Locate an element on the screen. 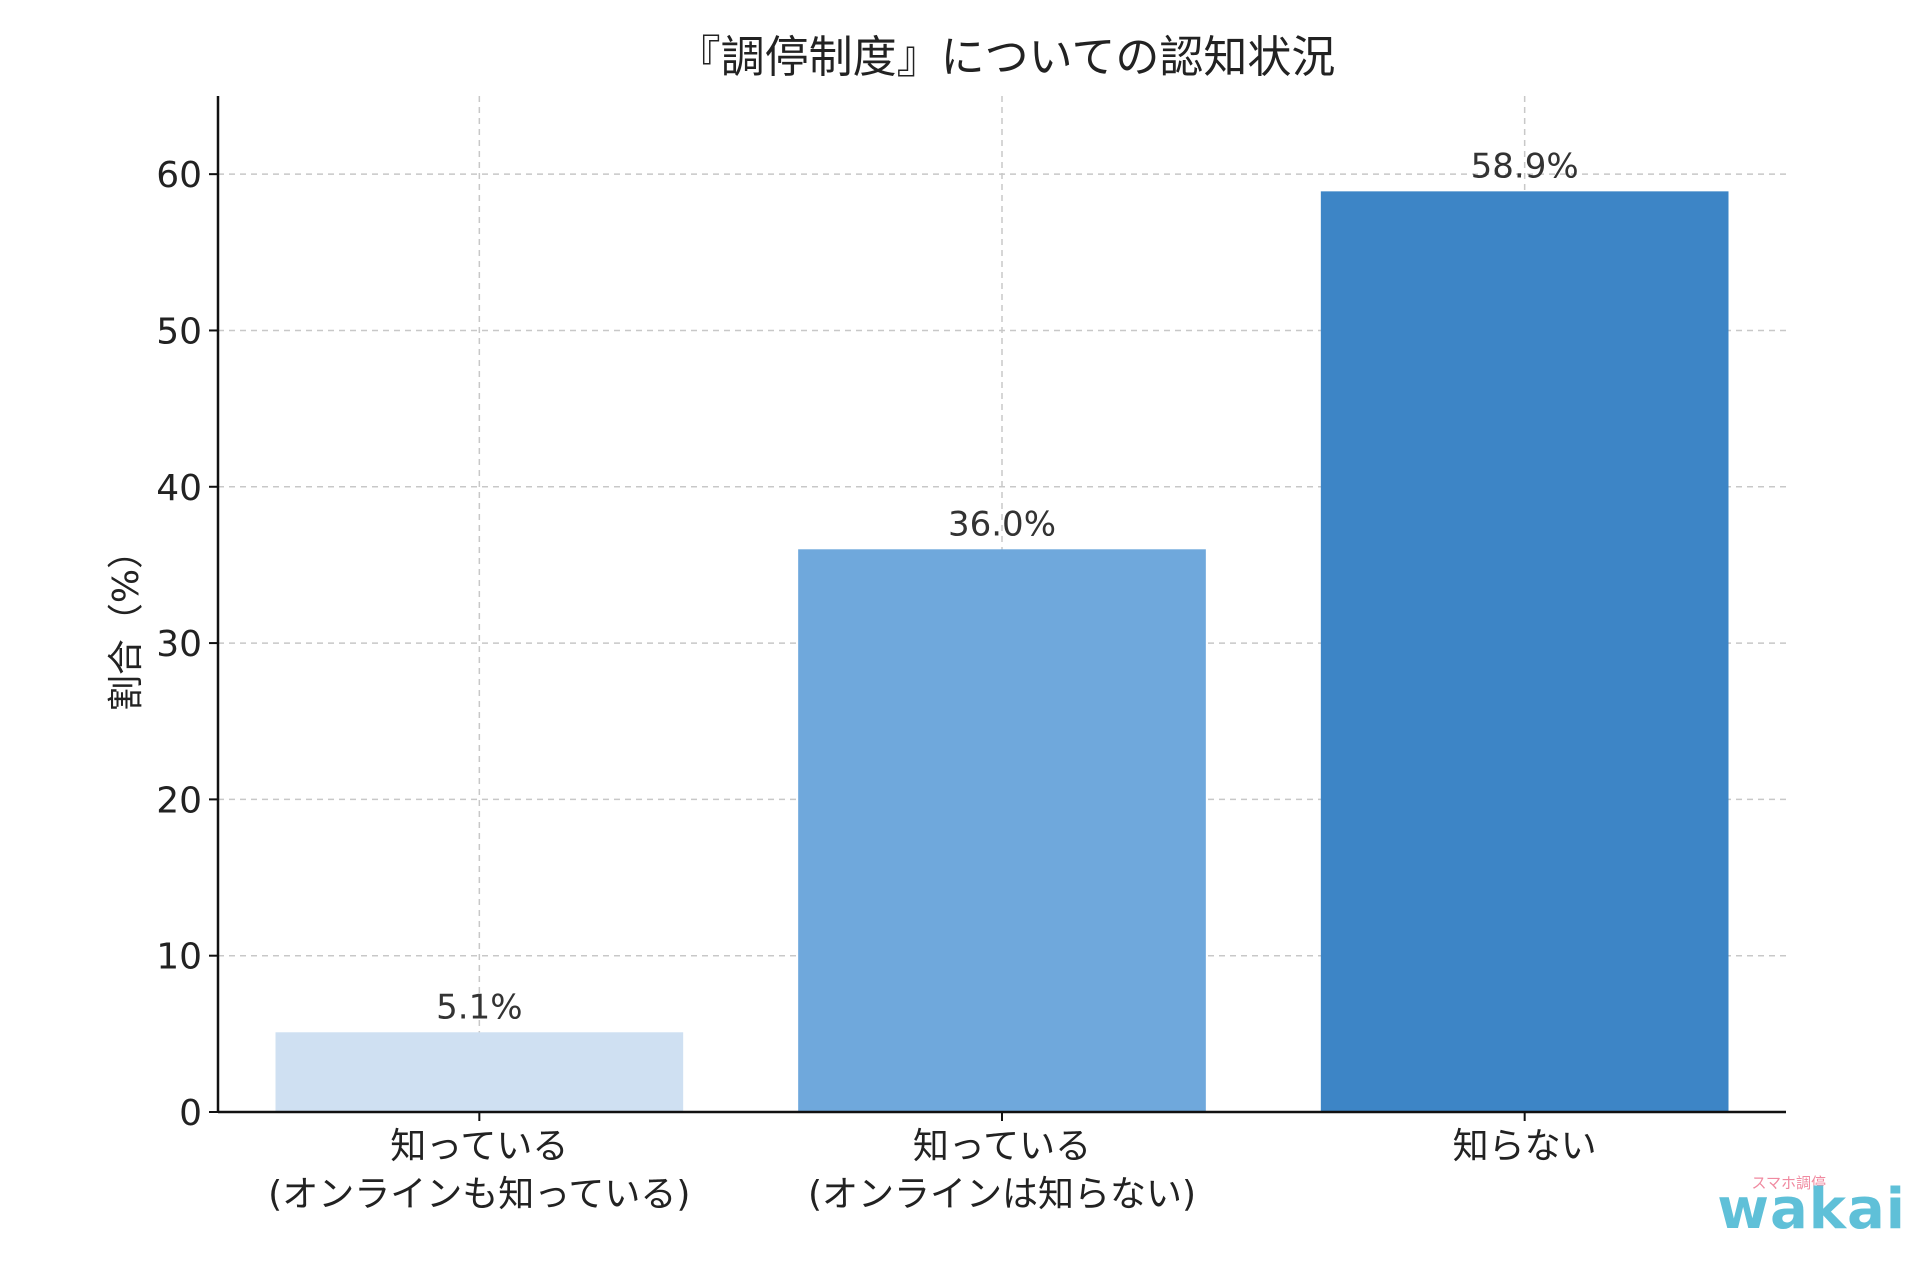 The height and width of the screenshot is (1280, 1920). x-tick-label: 知らない is located at coordinates (1525, 1146).